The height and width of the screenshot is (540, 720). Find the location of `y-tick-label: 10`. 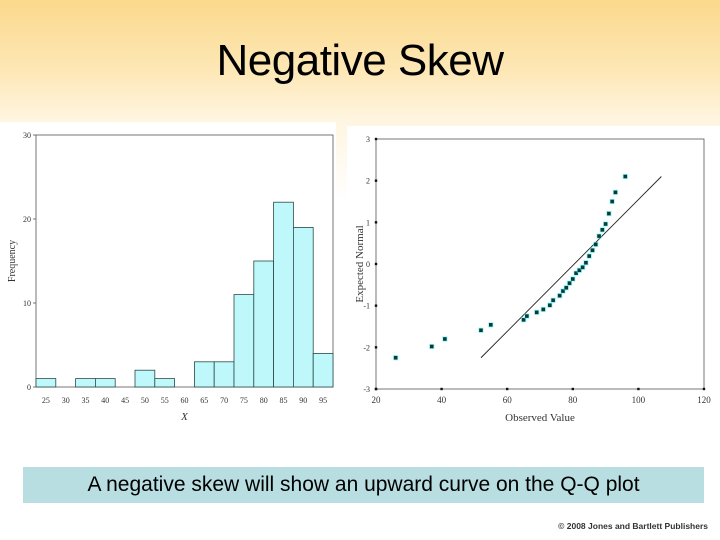

y-tick-label: 10 is located at coordinates (27, 303).